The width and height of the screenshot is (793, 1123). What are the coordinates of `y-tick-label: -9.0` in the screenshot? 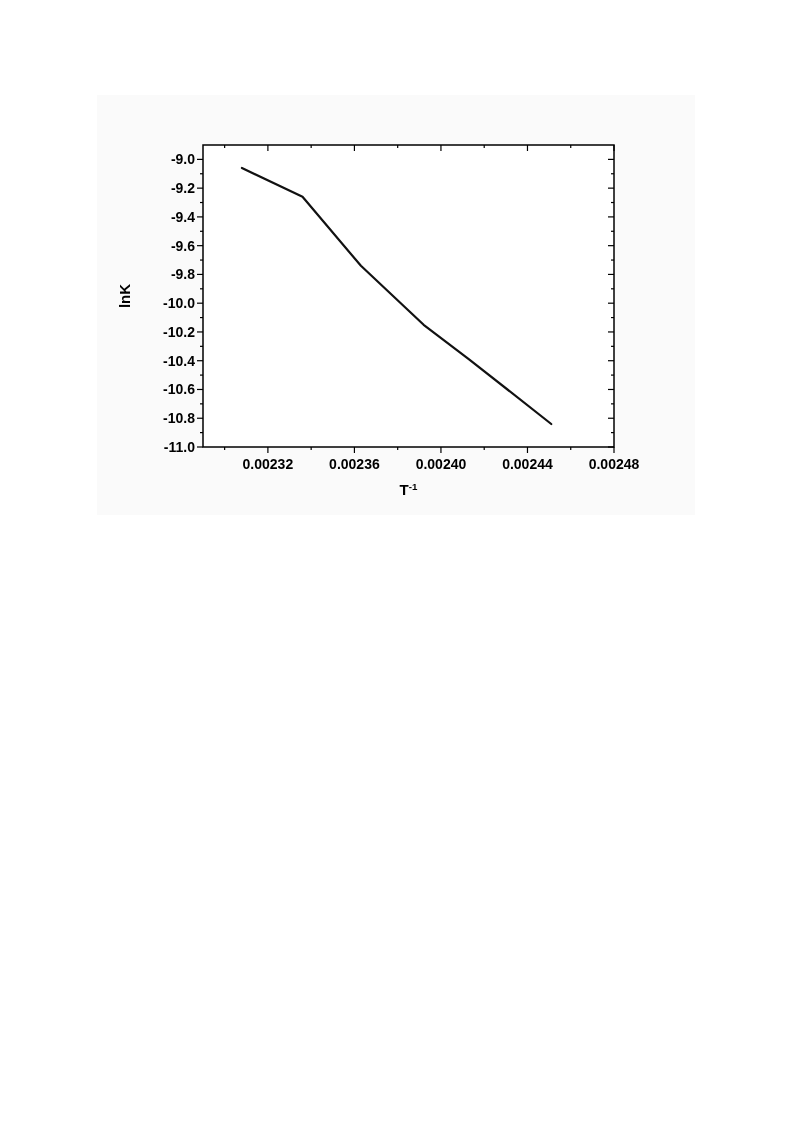 It's located at (183, 159).